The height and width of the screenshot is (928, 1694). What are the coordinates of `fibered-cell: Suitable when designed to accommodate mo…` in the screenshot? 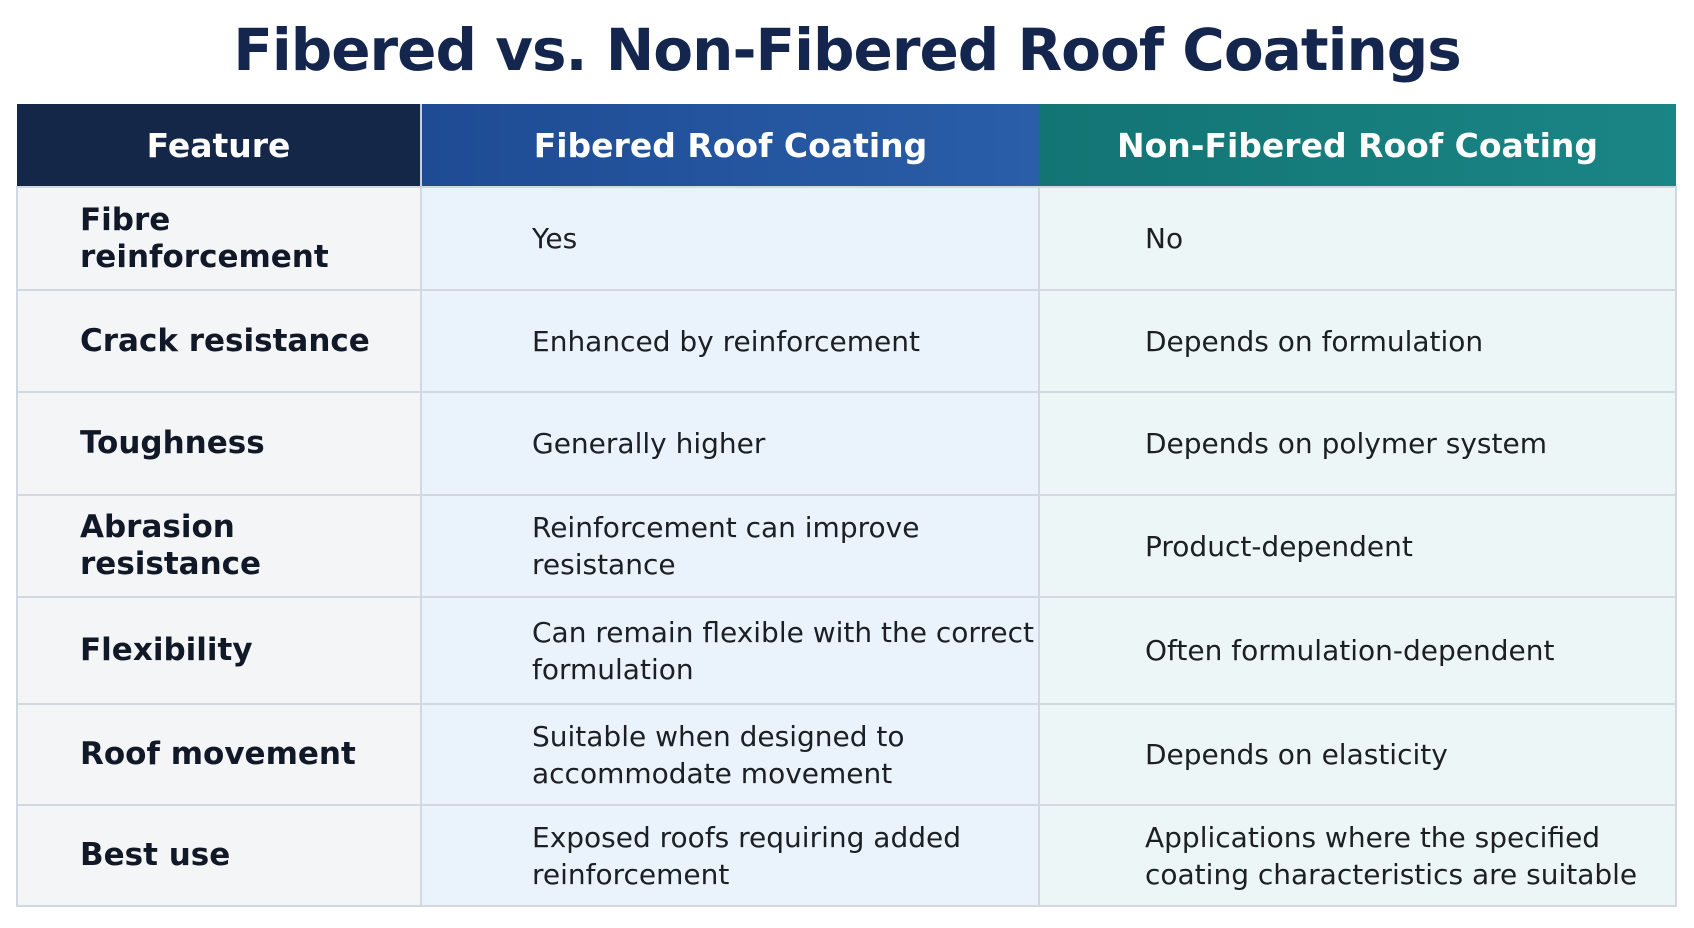 It's located at (730, 754).